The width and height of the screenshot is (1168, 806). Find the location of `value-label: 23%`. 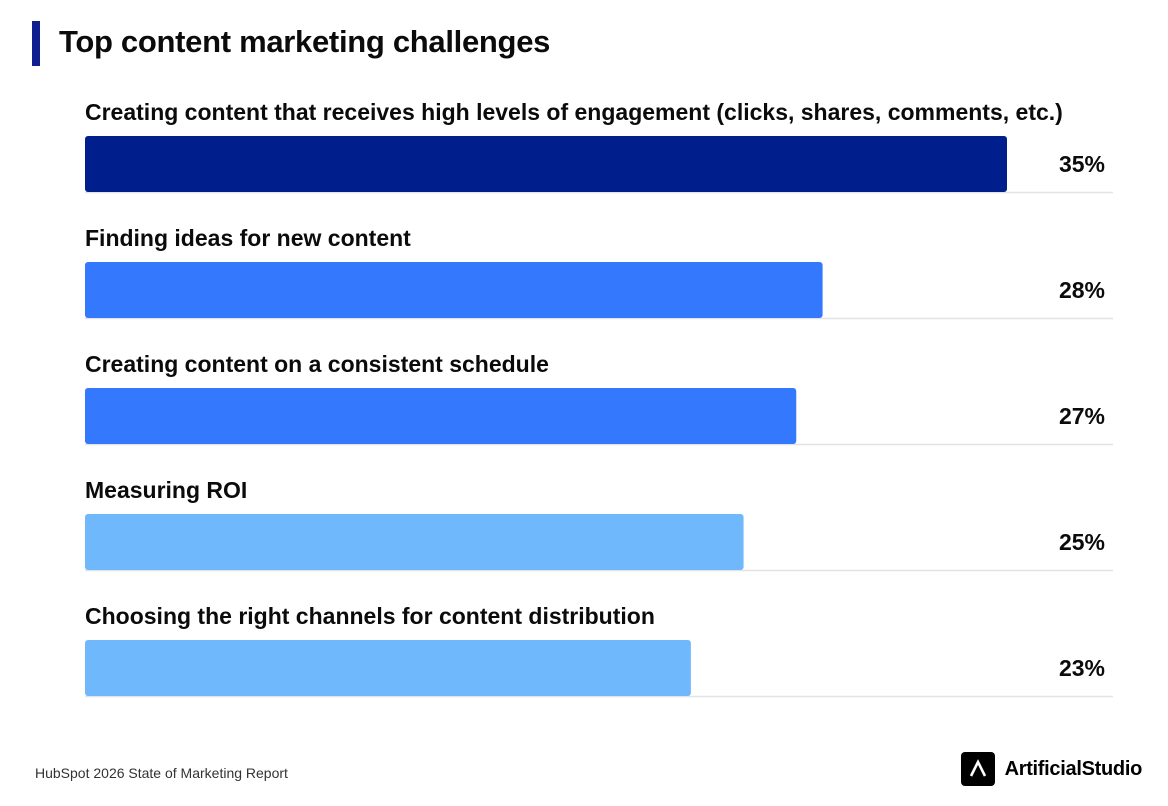

value-label: 23% is located at coordinates (1082, 668).